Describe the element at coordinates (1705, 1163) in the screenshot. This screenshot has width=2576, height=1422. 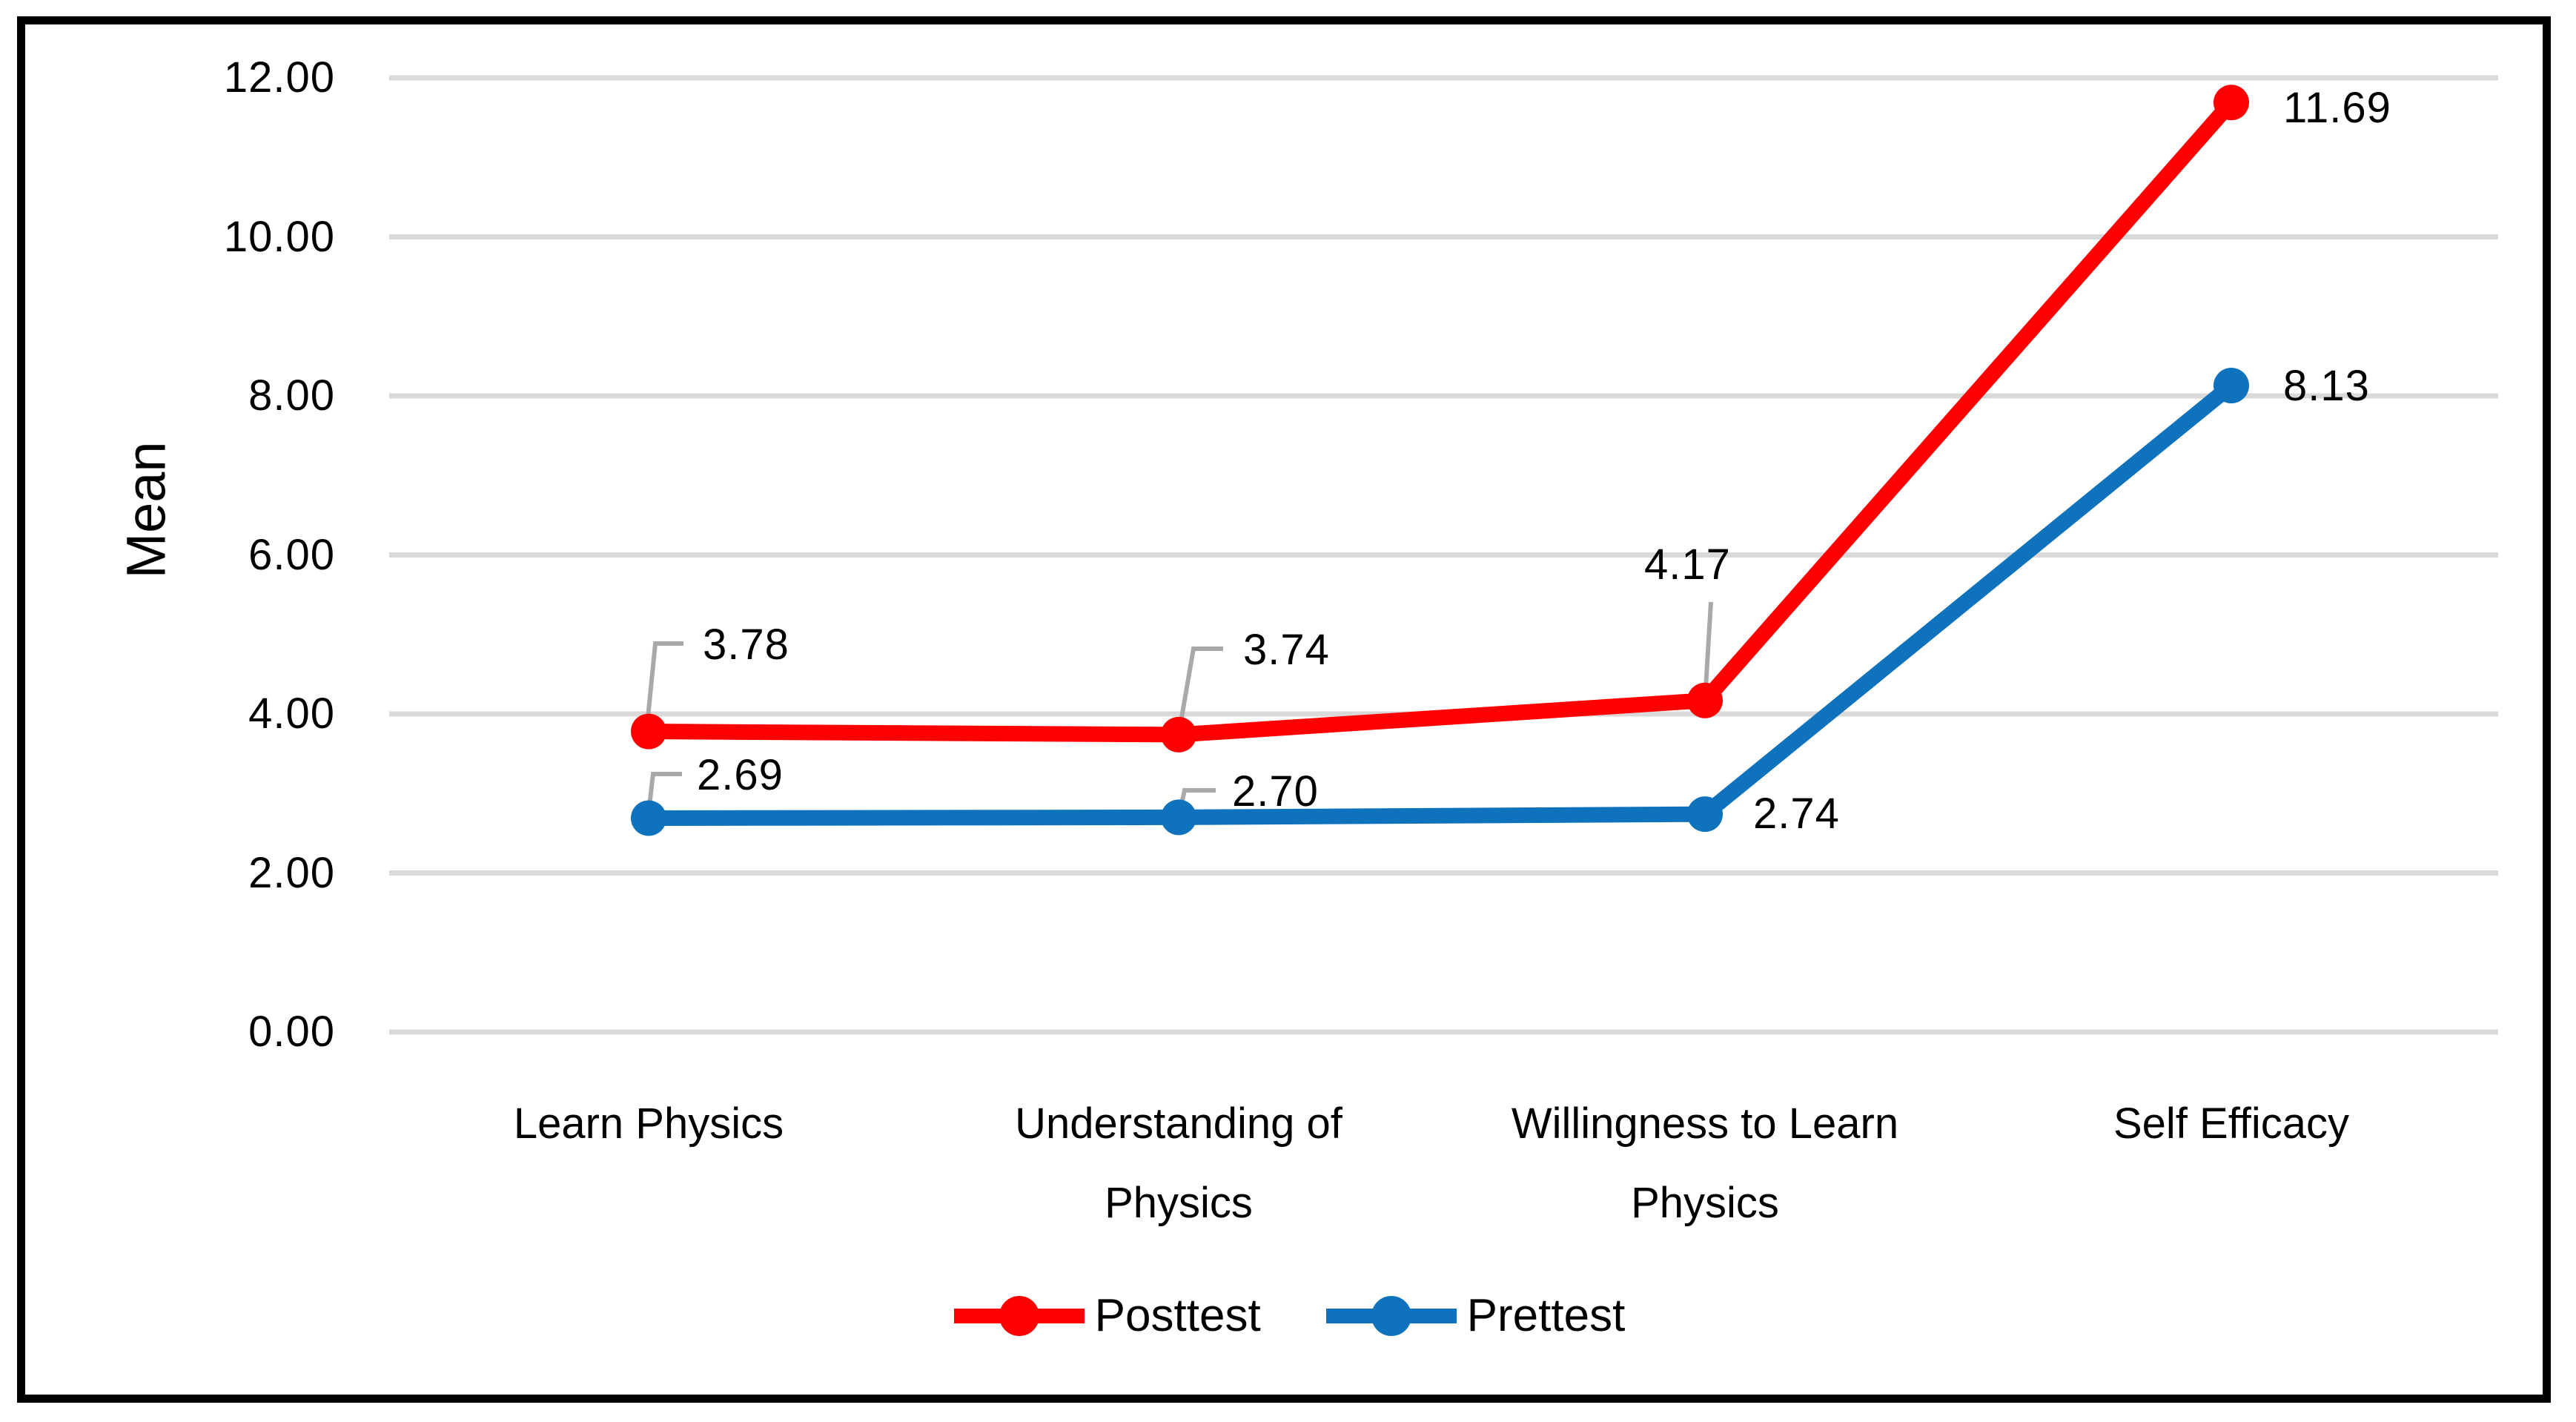
I see `x-axis-category-label: Willingness to Learn Physics` at that location.